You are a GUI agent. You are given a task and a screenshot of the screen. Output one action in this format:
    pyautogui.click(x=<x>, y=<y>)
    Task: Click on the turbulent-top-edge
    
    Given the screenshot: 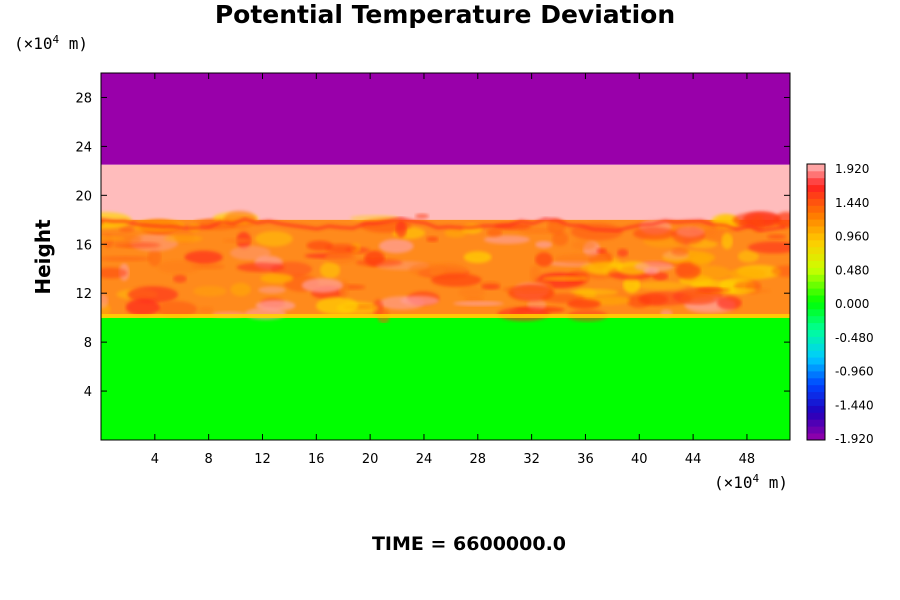 What is the action you would take?
    pyautogui.click(x=443, y=224)
    